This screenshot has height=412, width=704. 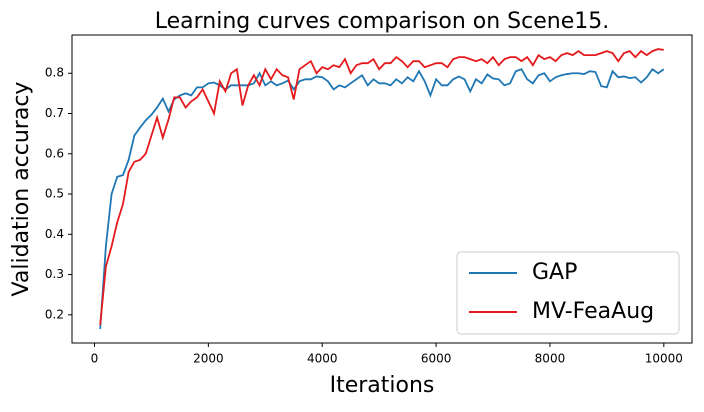 What do you see at coordinates (382, 385) in the screenshot?
I see `x-axis-label: Iterations` at bounding box center [382, 385].